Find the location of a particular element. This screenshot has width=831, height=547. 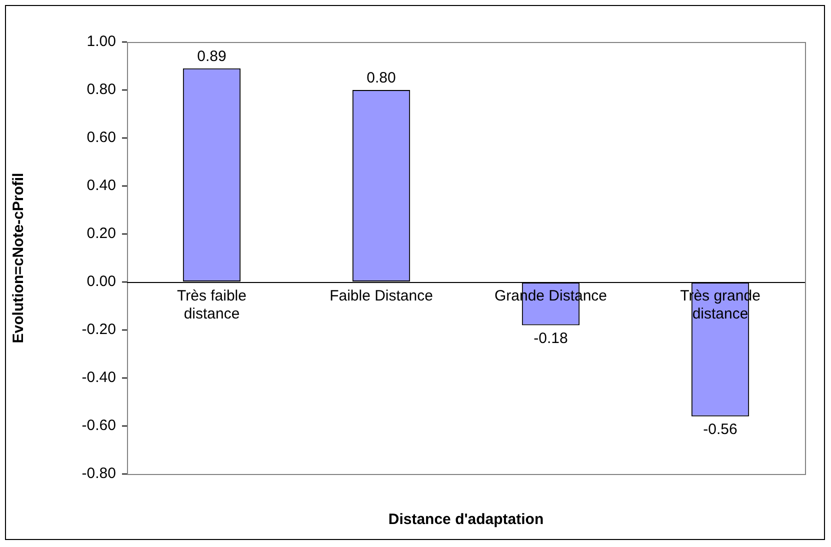

x-axis-title: Distance d'adaptation is located at coordinates (466, 519).